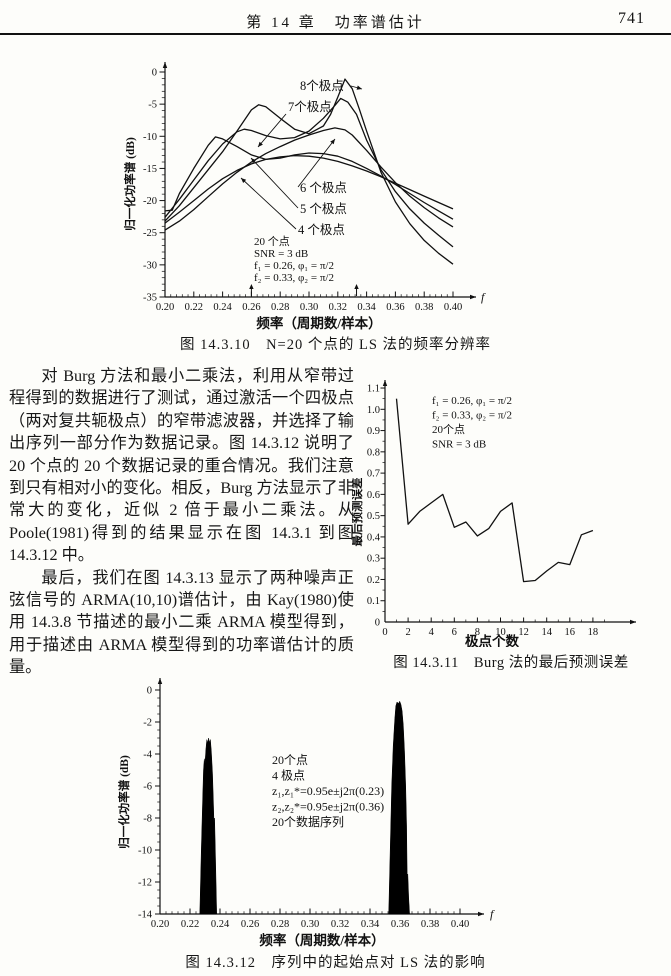 This screenshot has height=976, width=671. Describe the element at coordinates (335, 34) in the screenshot. I see `header-rule` at that location.